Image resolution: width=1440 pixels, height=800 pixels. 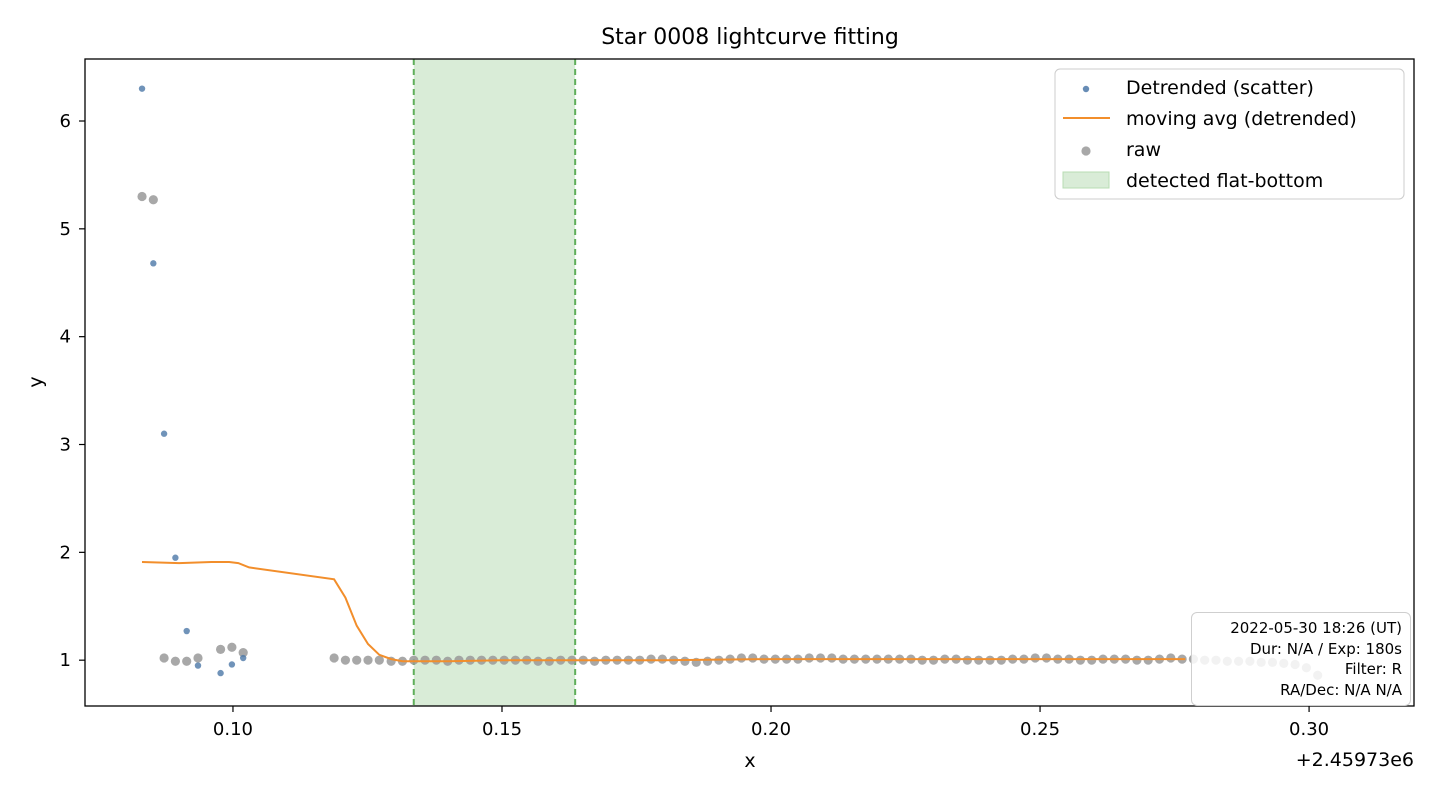 I want to click on y-tick-label: 1, so click(x=65, y=660).